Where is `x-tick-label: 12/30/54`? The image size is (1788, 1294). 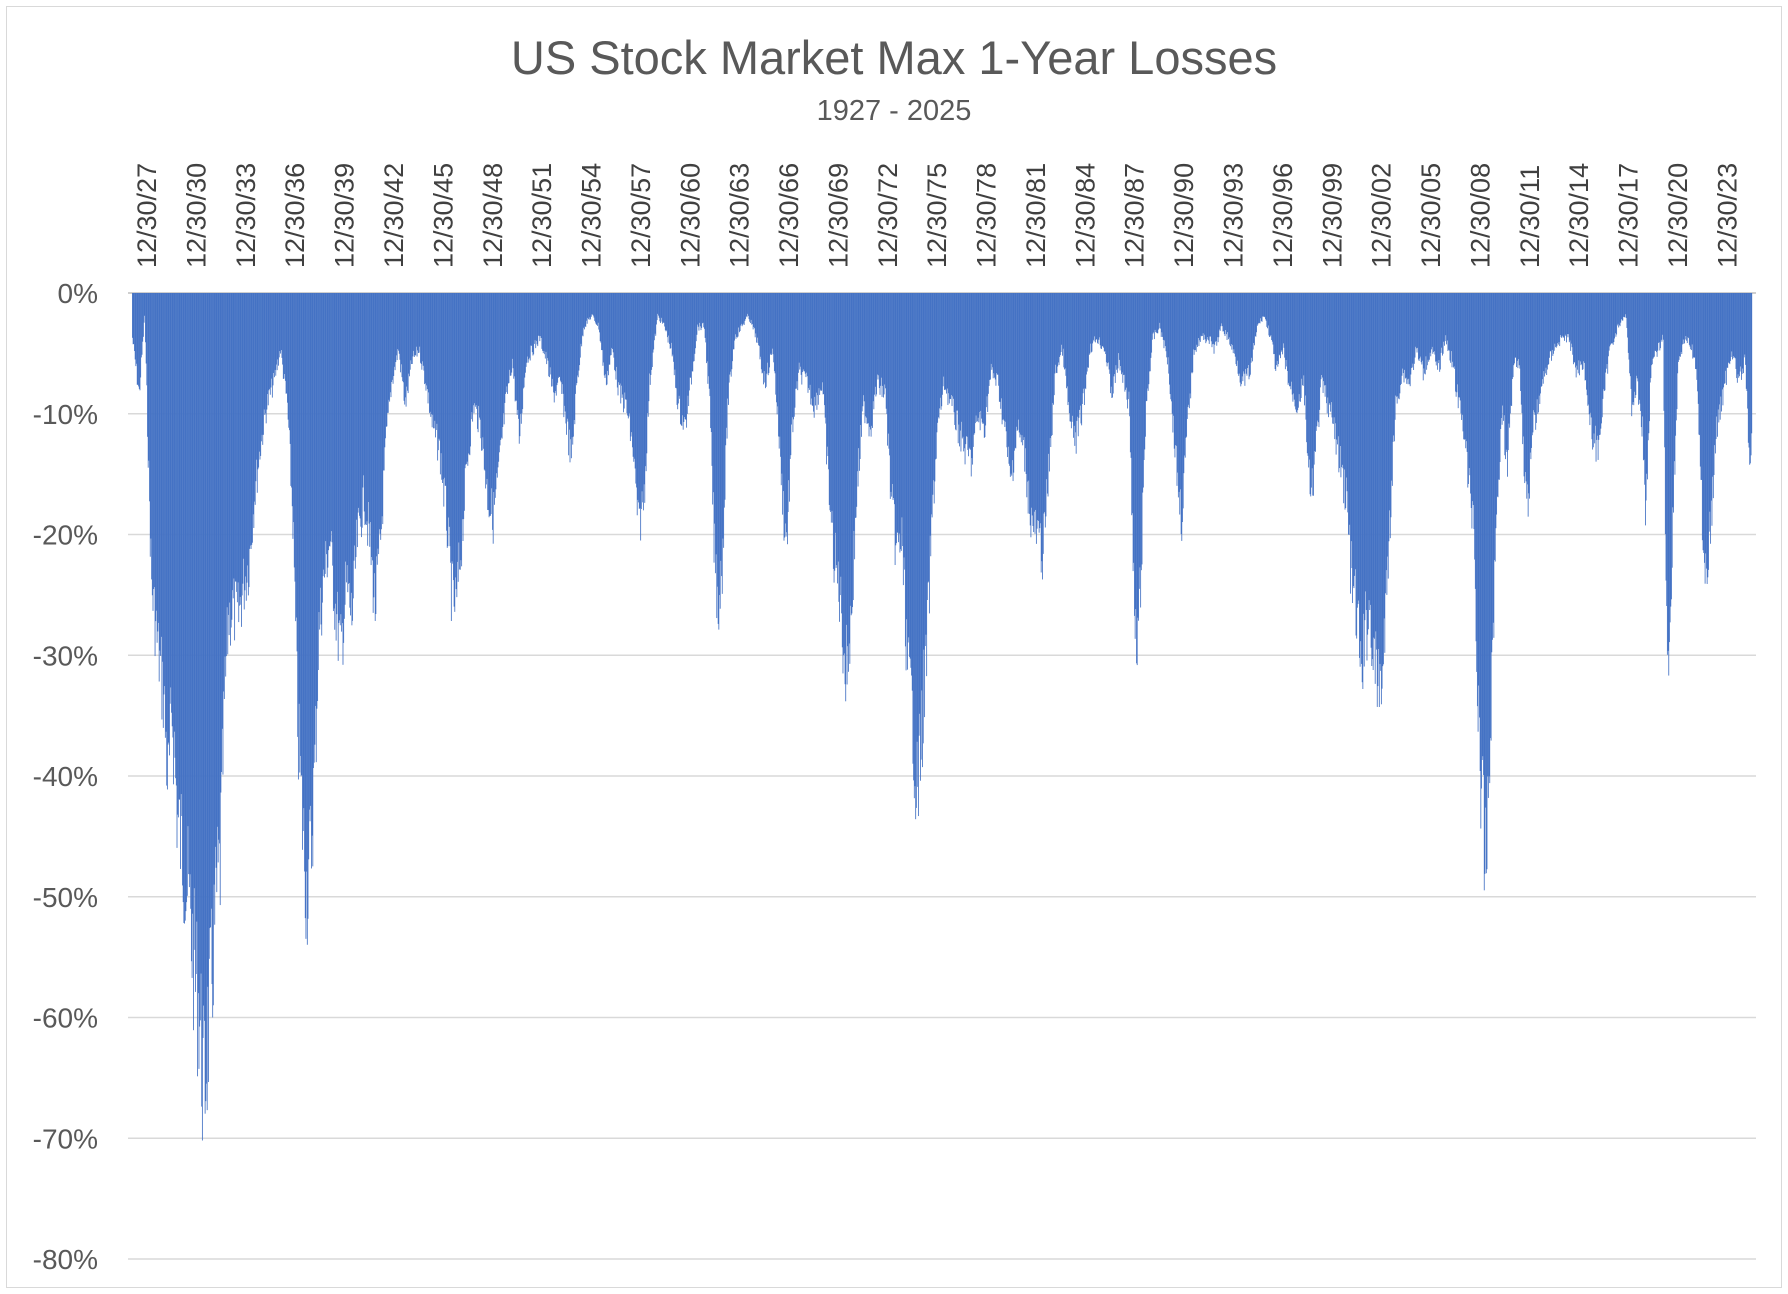 x-tick-label: 12/30/54 is located at coordinates (592, 215).